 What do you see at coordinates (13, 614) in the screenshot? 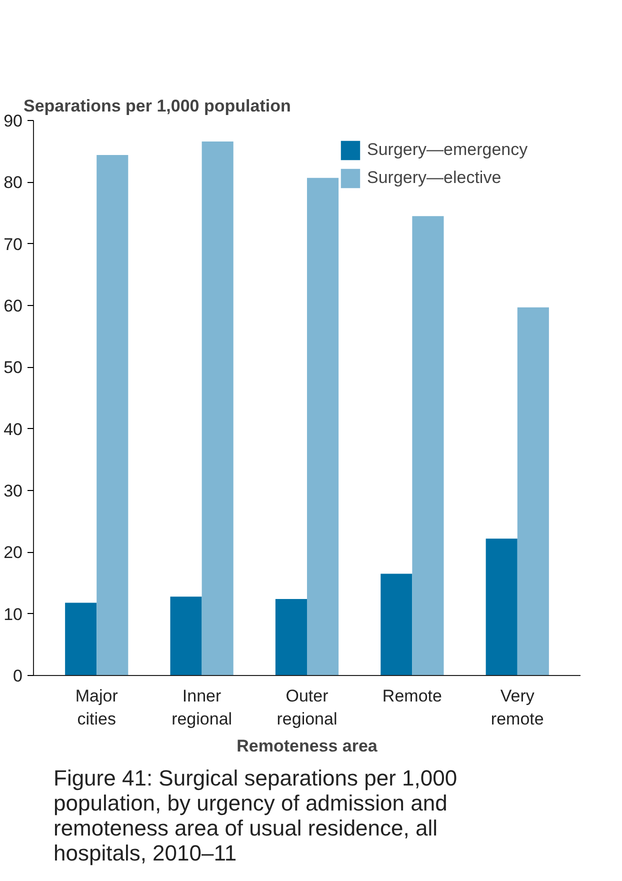
I see `y-tick-label: 10` at bounding box center [13, 614].